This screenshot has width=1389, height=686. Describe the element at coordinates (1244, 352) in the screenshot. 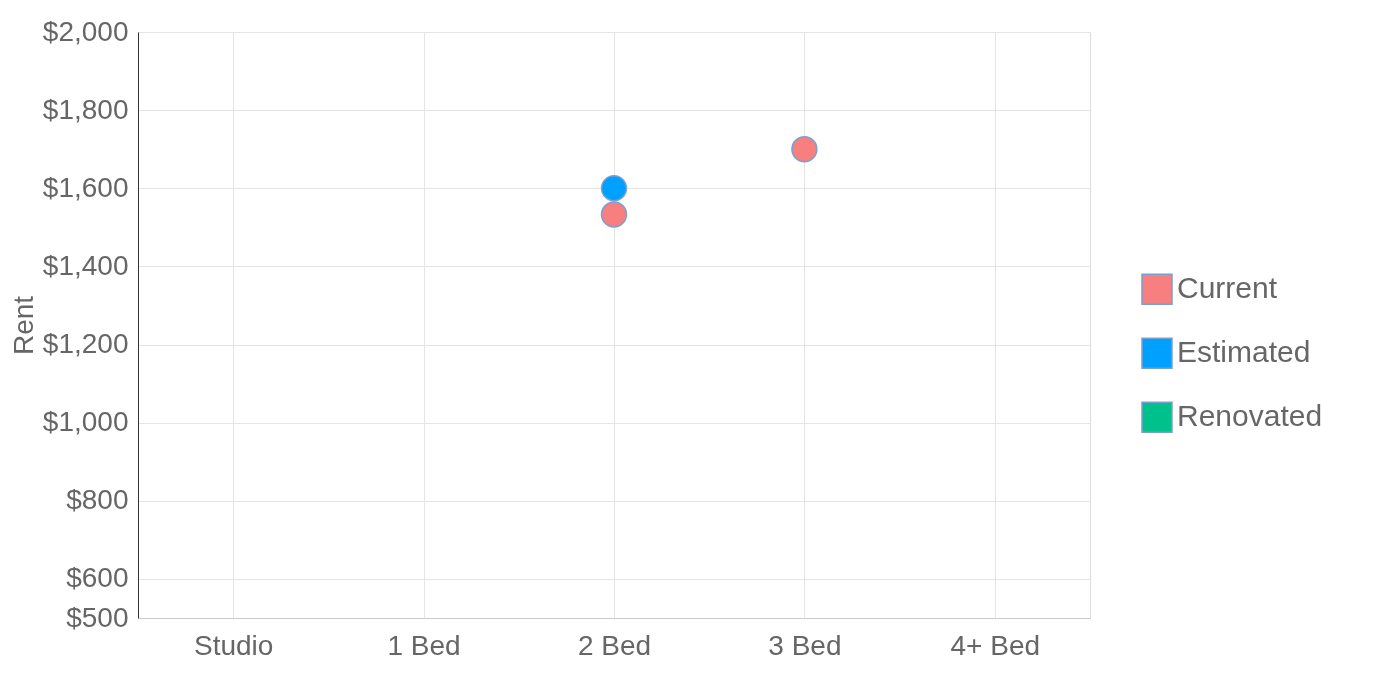

I see `legend-label: Estimated` at that location.